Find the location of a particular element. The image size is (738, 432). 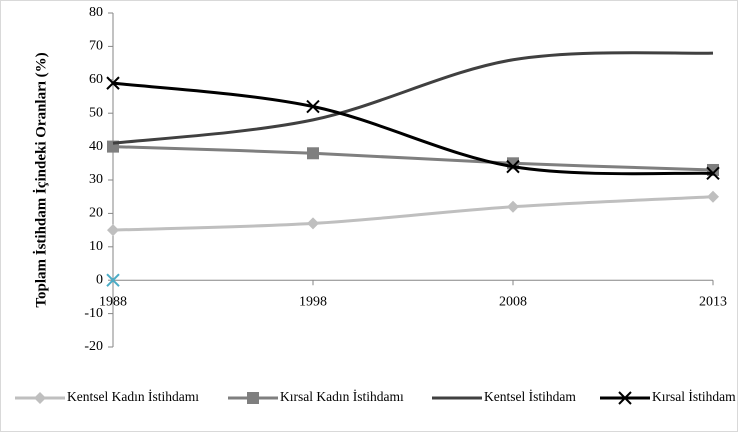

y-tick-label: 60 is located at coordinates (96, 79).